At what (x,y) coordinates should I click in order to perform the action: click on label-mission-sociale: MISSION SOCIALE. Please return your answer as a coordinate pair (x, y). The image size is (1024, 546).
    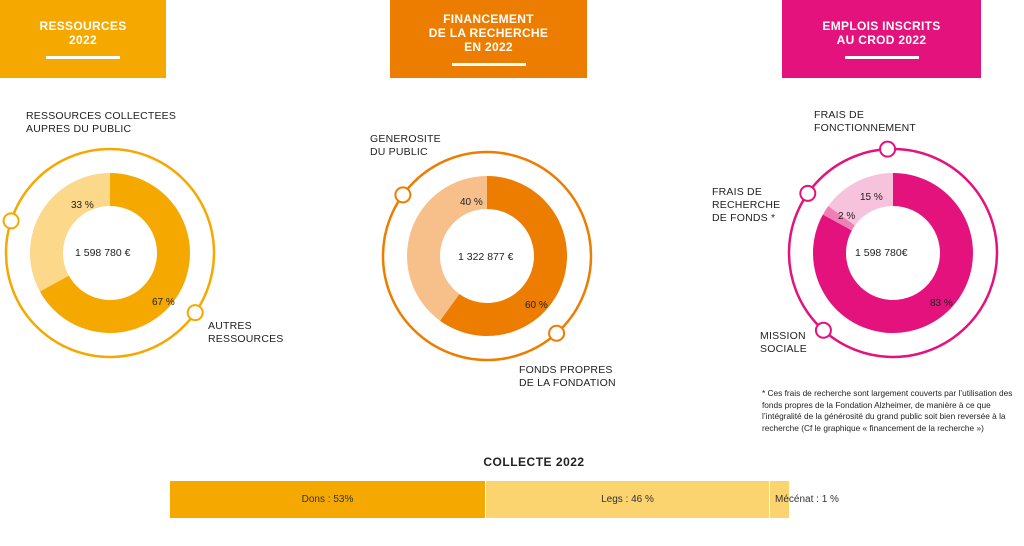
    Looking at the image, I should click on (783, 342).